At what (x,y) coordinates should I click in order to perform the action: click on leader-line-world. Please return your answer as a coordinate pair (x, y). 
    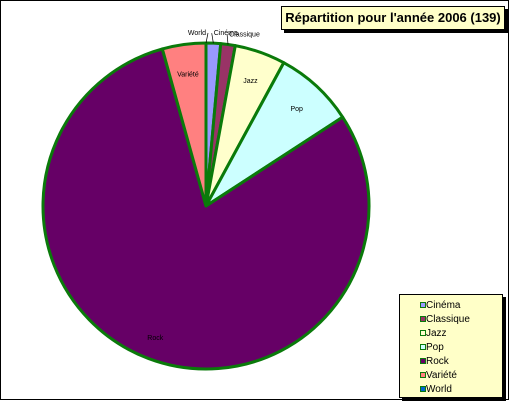
    Looking at the image, I should click on (207, 38).